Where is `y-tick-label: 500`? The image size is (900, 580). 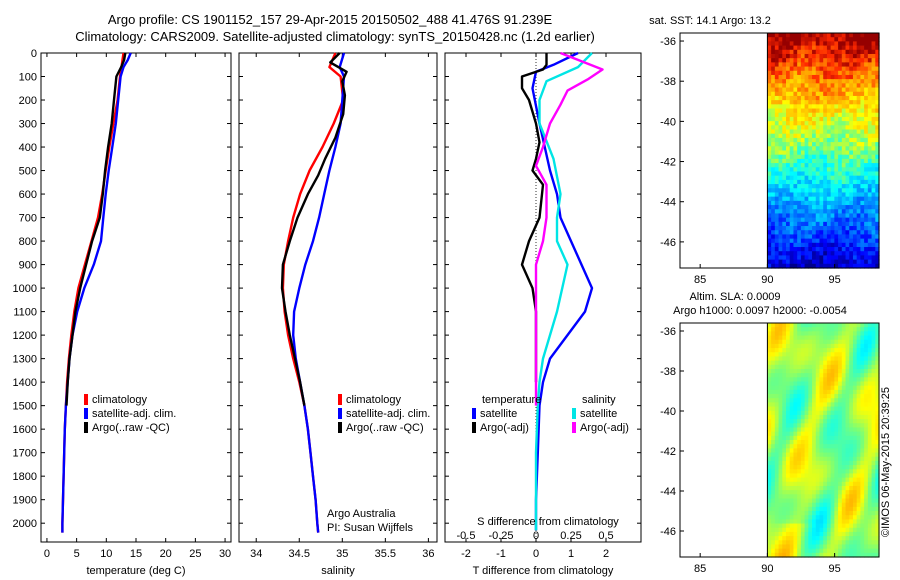
y-tick-label: 500 is located at coordinates (28, 172).